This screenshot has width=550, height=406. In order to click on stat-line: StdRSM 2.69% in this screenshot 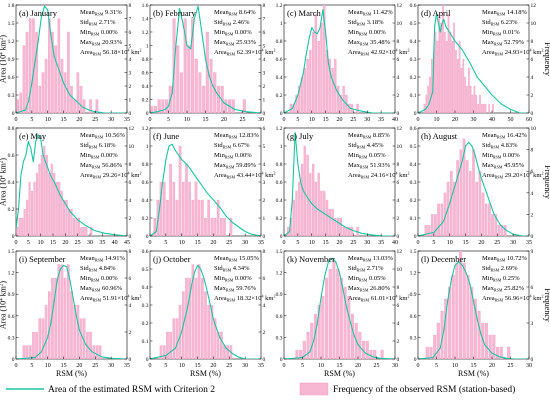, I will do `click(500, 269)`.